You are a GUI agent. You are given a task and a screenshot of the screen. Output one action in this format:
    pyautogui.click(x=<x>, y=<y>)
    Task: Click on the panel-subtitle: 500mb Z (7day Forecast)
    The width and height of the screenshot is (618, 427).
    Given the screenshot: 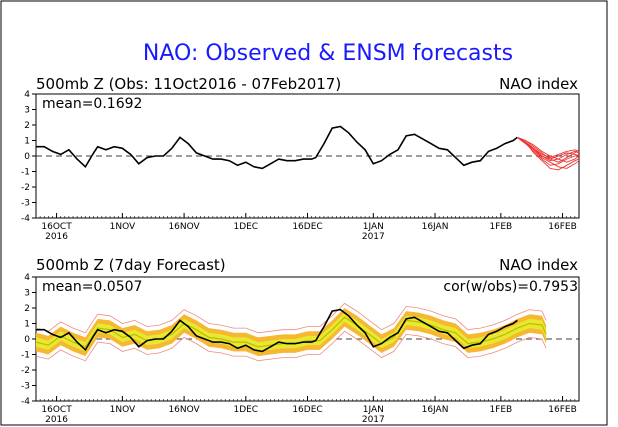 What is the action you would take?
    pyautogui.click(x=131, y=265)
    